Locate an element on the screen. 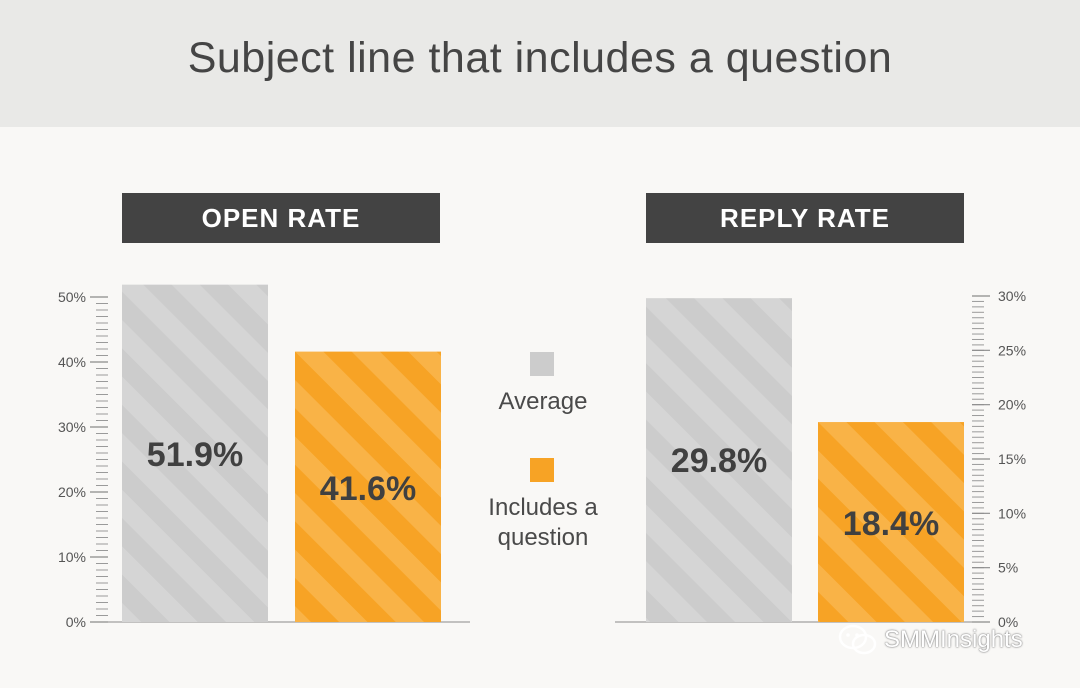 The image size is (1080, 688). open-tick-label: 30% is located at coordinates (72, 427).